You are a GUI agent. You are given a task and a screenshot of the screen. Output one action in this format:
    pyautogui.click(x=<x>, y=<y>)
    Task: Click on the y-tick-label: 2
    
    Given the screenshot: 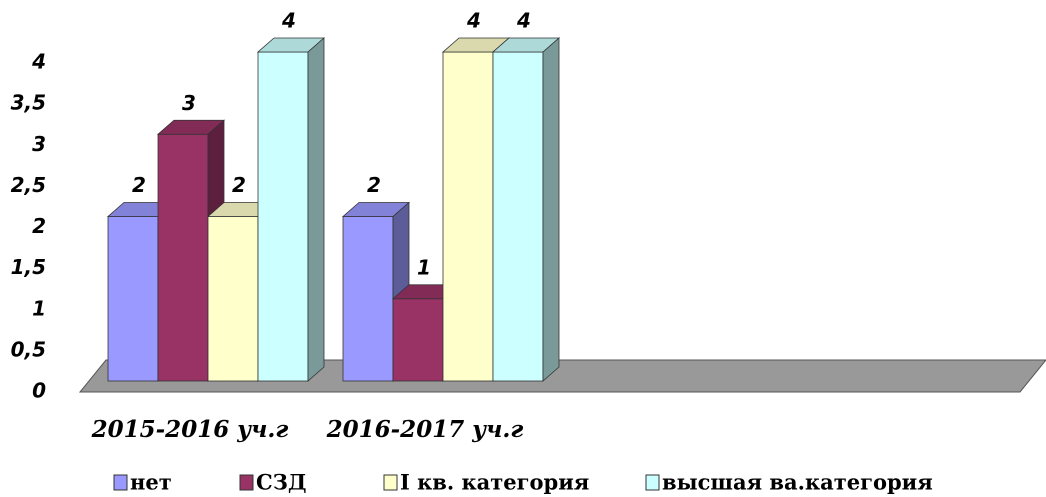 What is the action you would take?
    pyautogui.click(x=39, y=226)
    